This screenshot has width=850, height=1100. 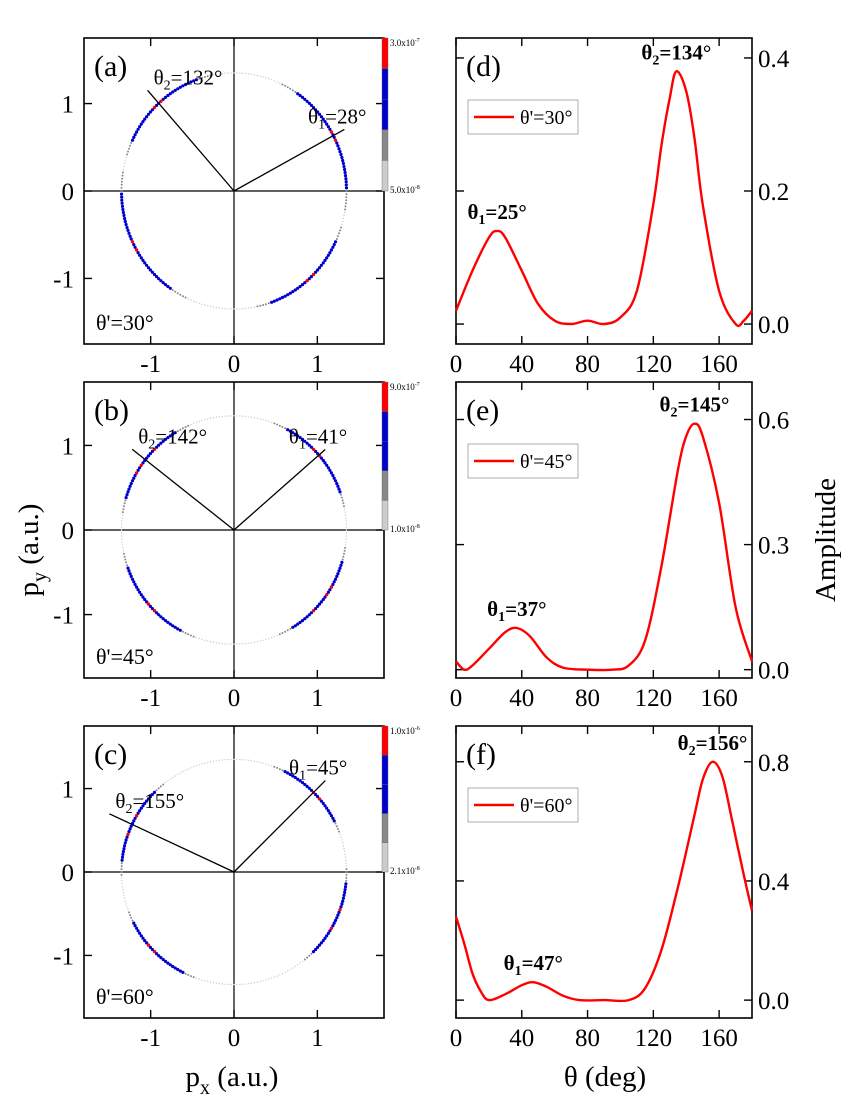 I want to click on peak-label-1: θ1=25°, so click(x=496, y=214).